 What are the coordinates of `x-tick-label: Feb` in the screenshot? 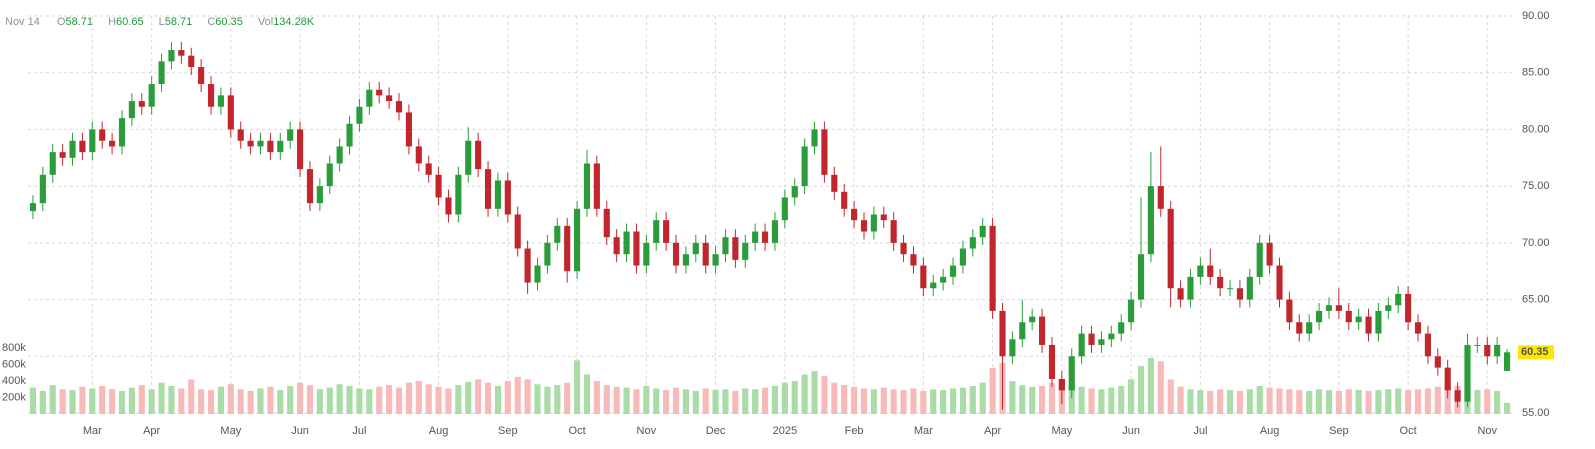 It's located at (854, 431).